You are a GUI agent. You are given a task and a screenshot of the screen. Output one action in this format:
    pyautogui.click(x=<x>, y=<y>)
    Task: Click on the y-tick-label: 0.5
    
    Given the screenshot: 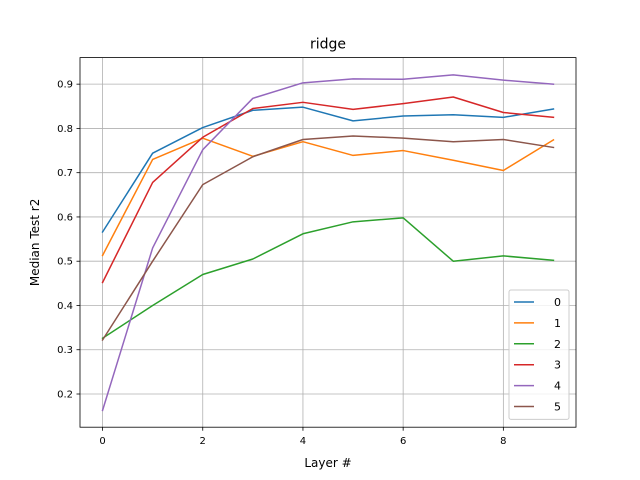 What is the action you would take?
    pyautogui.click(x=65, y=262)
    